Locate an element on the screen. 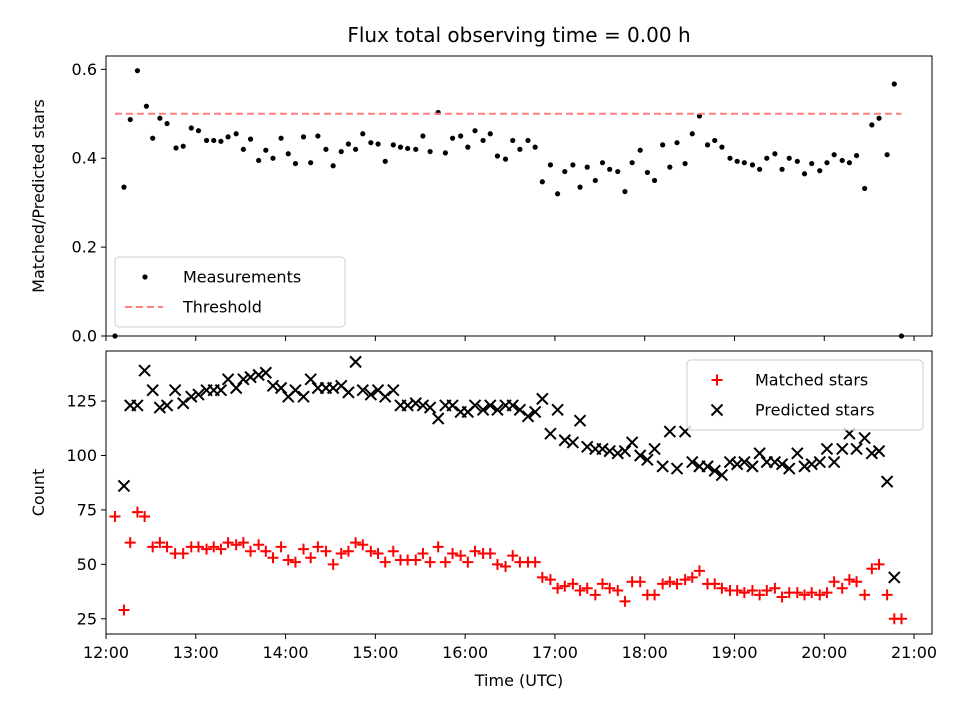 The height and width of the screenshot is (720, 960). y-axis-label: Count is located at coordinates (38, 493).